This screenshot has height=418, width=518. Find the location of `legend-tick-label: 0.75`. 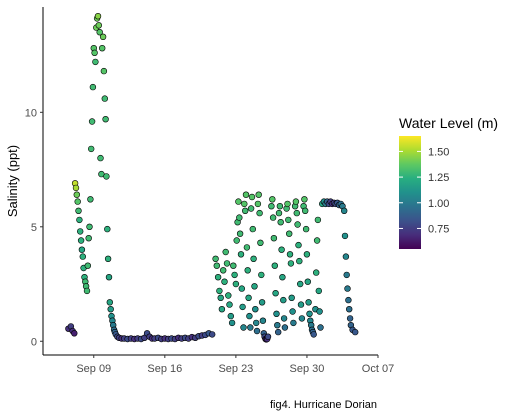

legend-tick-label: 0.75 is located at coordinates (438, 229).